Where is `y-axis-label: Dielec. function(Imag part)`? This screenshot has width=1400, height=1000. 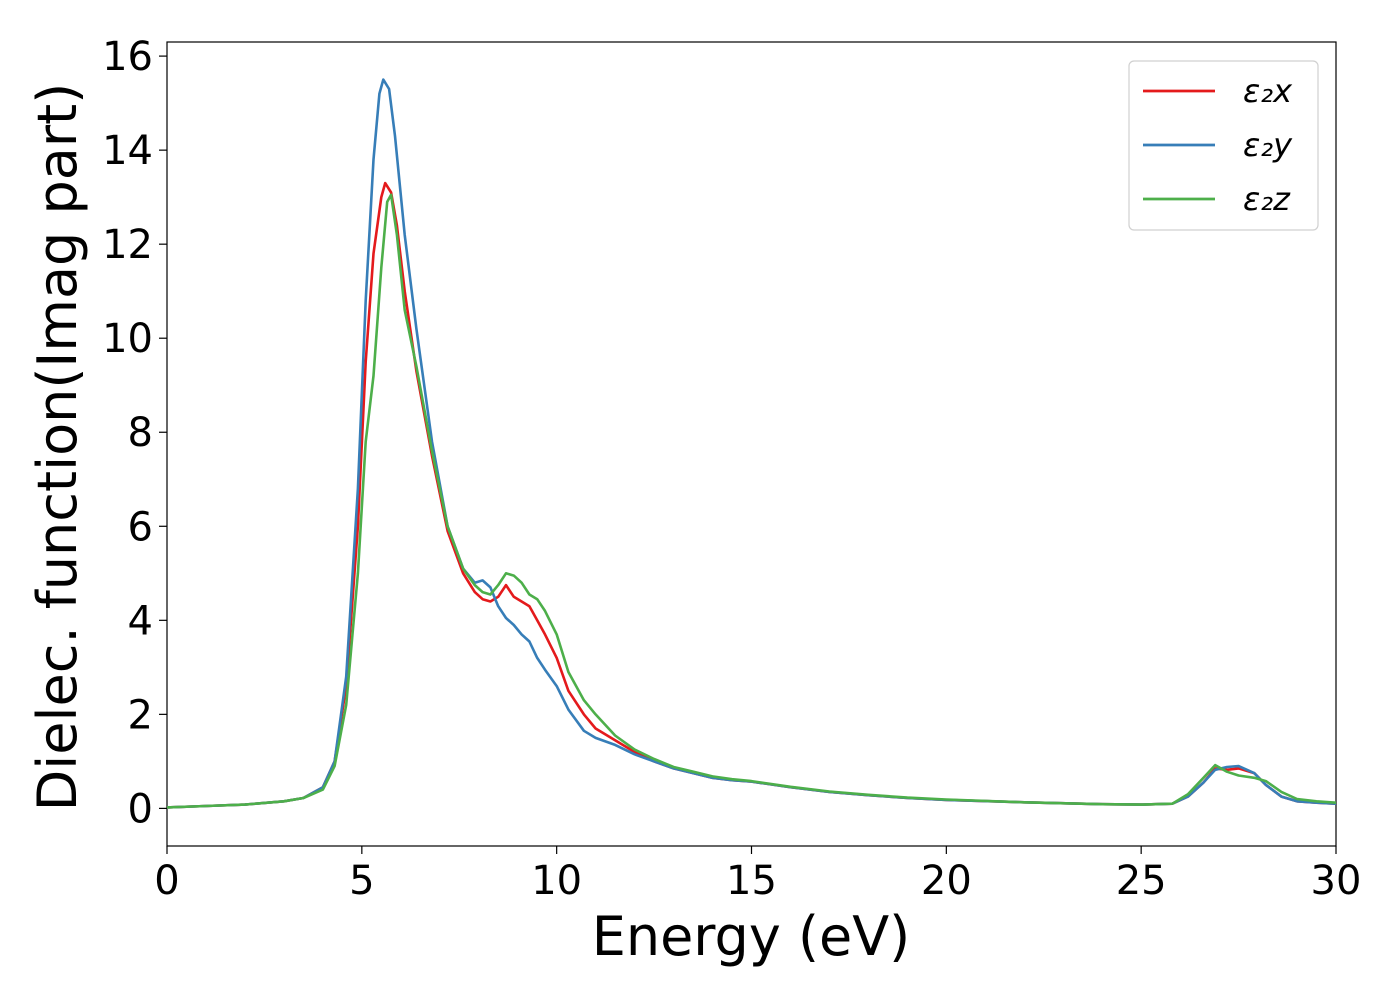
y-axis-label: Dielec. function(Imag part) is located at coordinates (57, 447).